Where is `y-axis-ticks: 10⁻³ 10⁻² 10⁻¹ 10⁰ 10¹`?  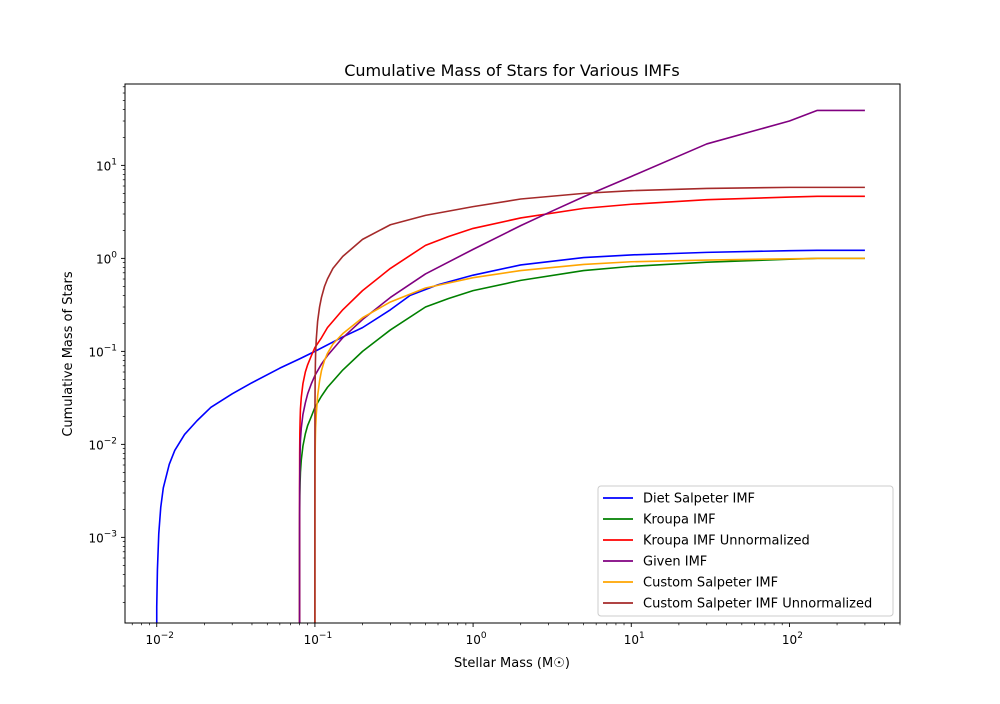
y-axis-ticks: 10⁻³ 10⁻² 10⁻¹ 10⁰ 10¹ is located at coordinates (106, 344).